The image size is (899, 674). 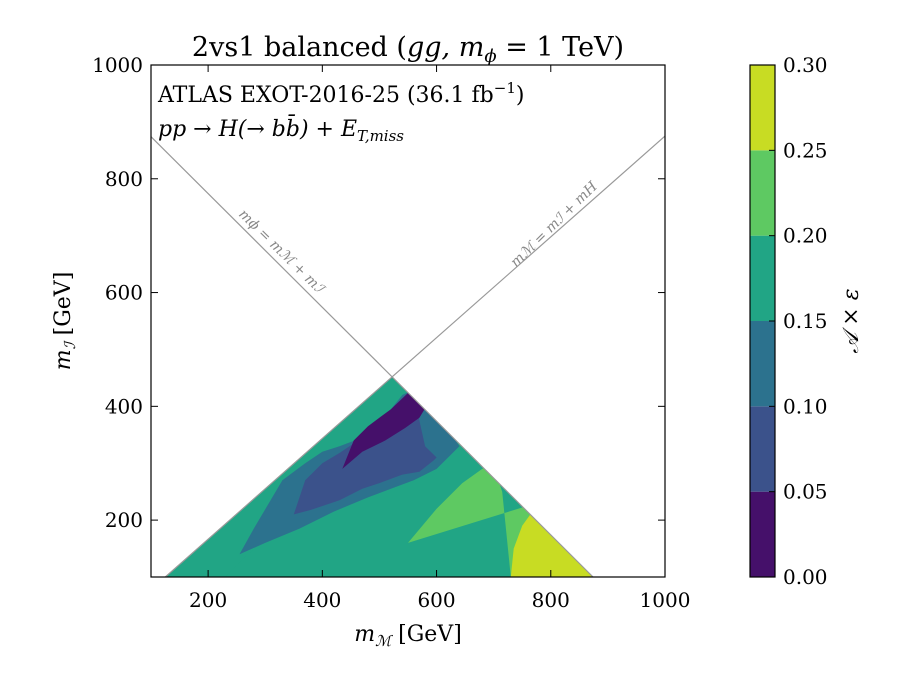 I want to click on colorbar-label: 𝒜 × ε, so click(x=851, y=320).